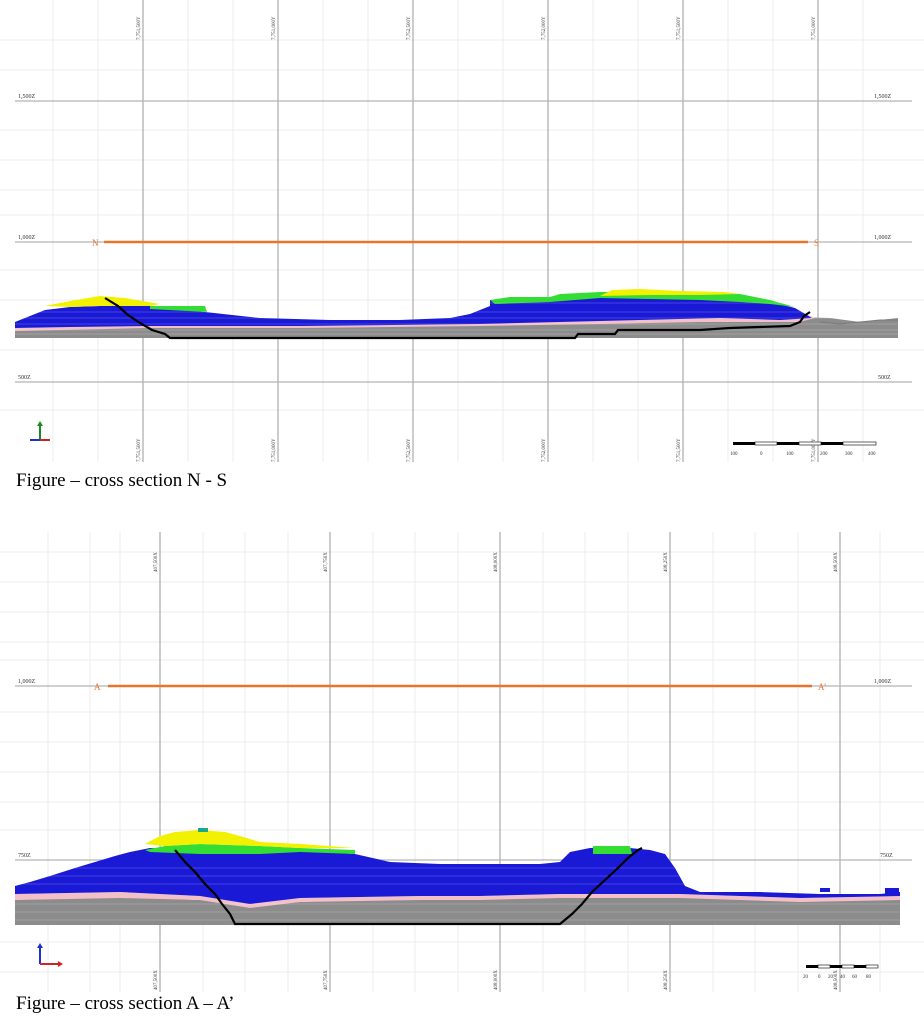 Image resolution: width=924 pixels, height=1025 pixels. I want to click on grid-label-bottom: 7,752,500Y, so click(409, 450).